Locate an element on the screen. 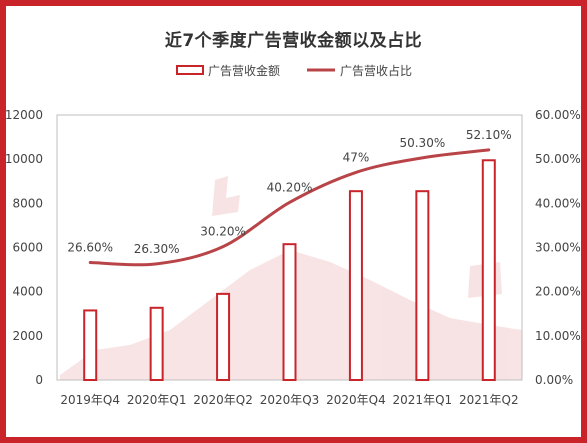 The height and width of the screenshot is (443, 587). chart-title: 近7个季度广告营收金额以及占比 is located at coordinates (293, 41).